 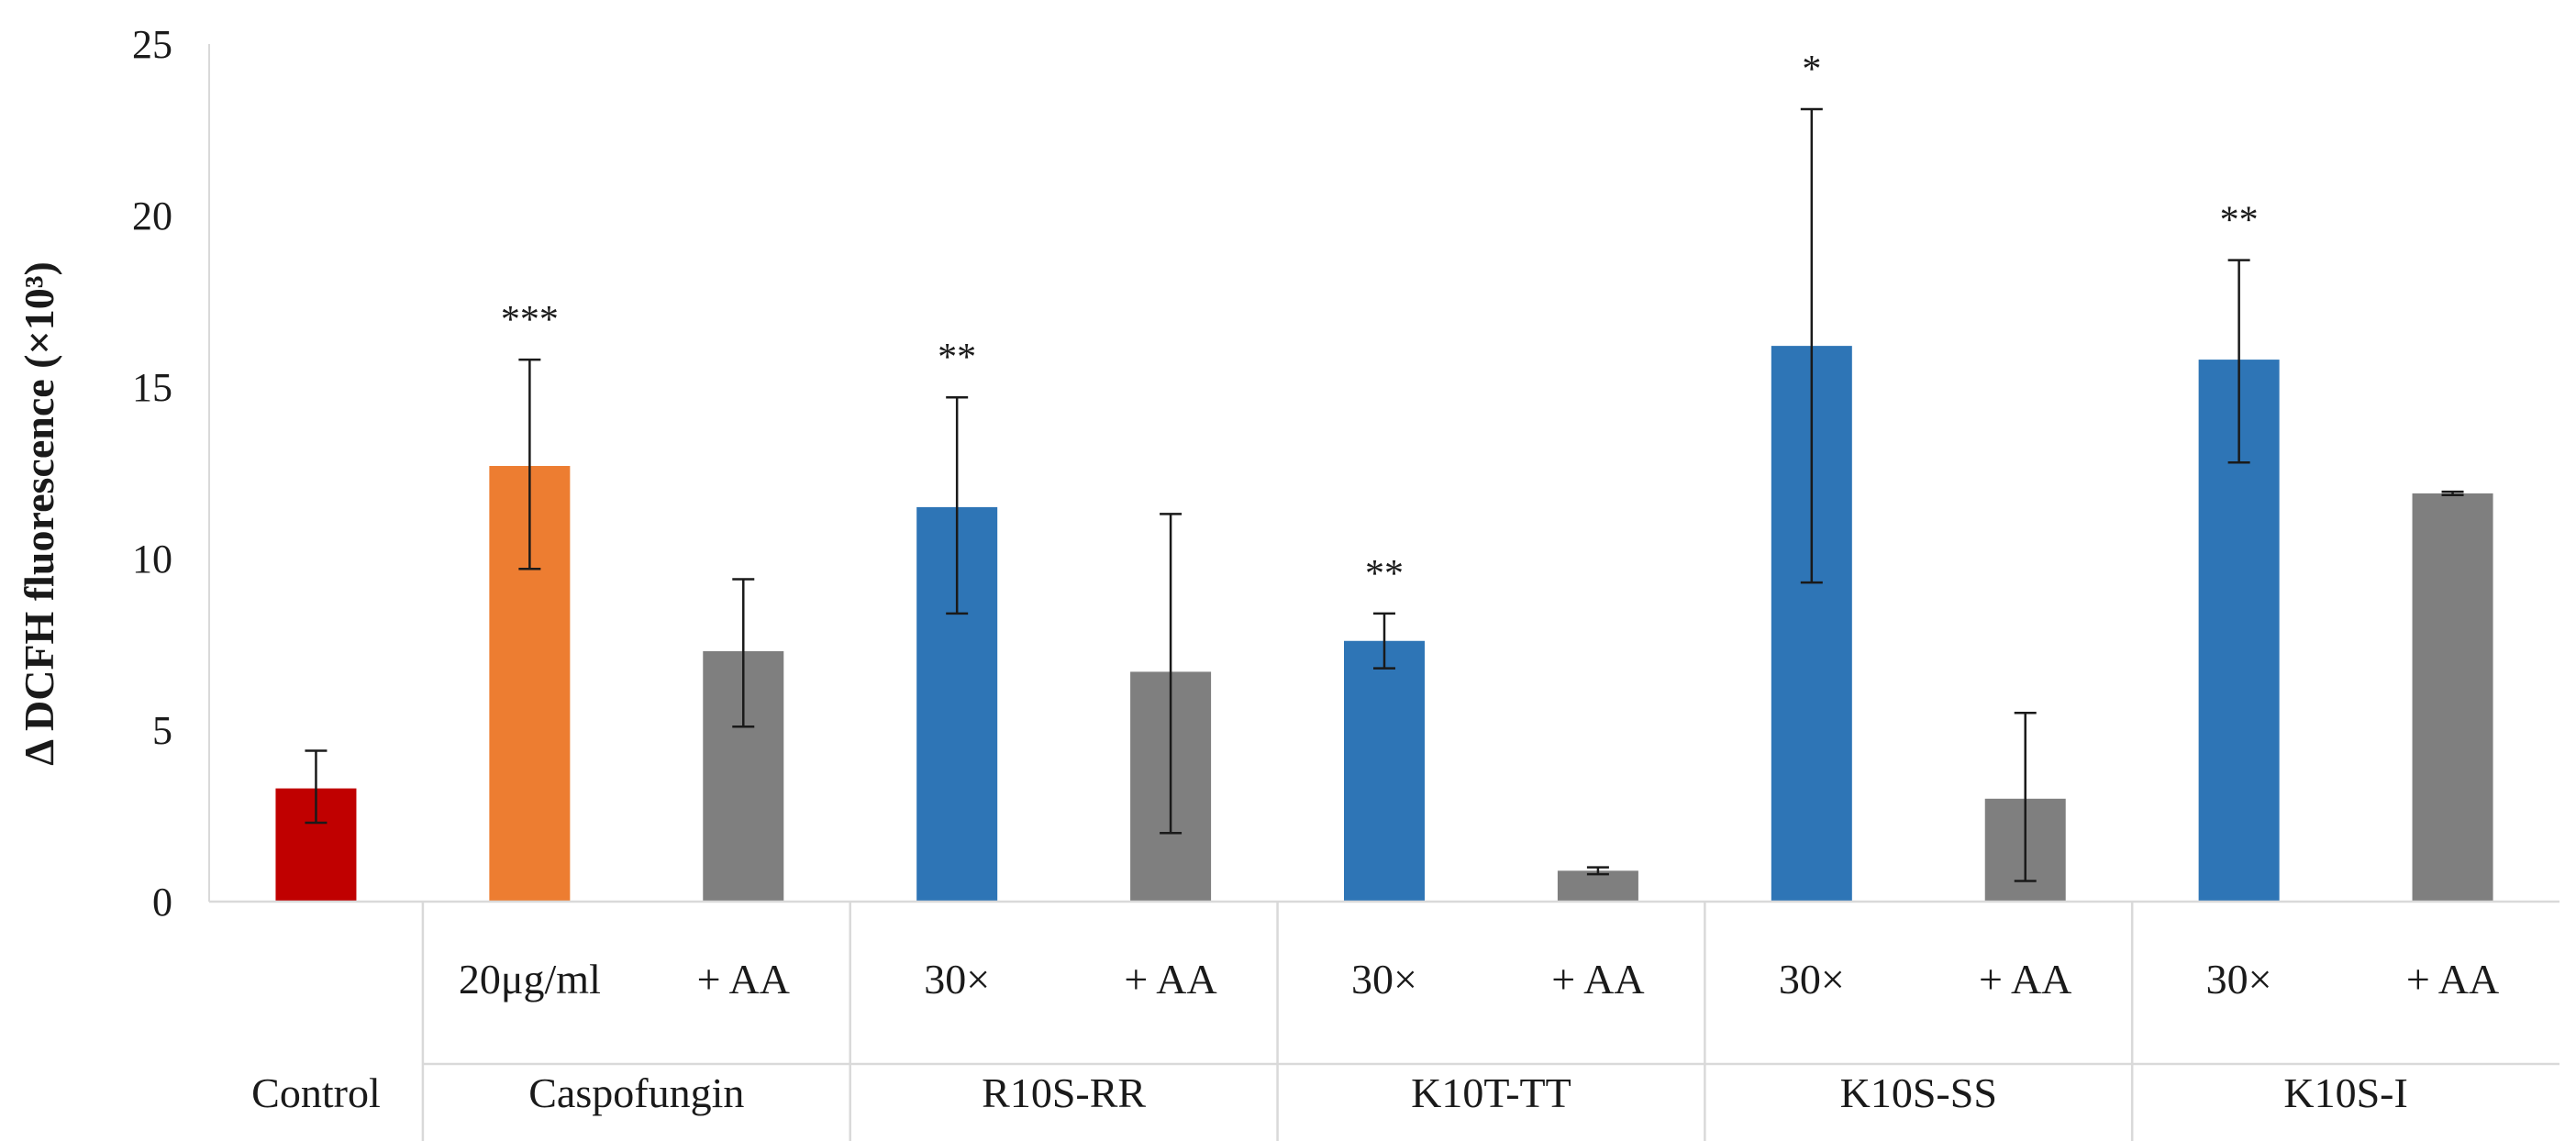 I want to click on y-tick-label: 25, so click(x=152, y=44).